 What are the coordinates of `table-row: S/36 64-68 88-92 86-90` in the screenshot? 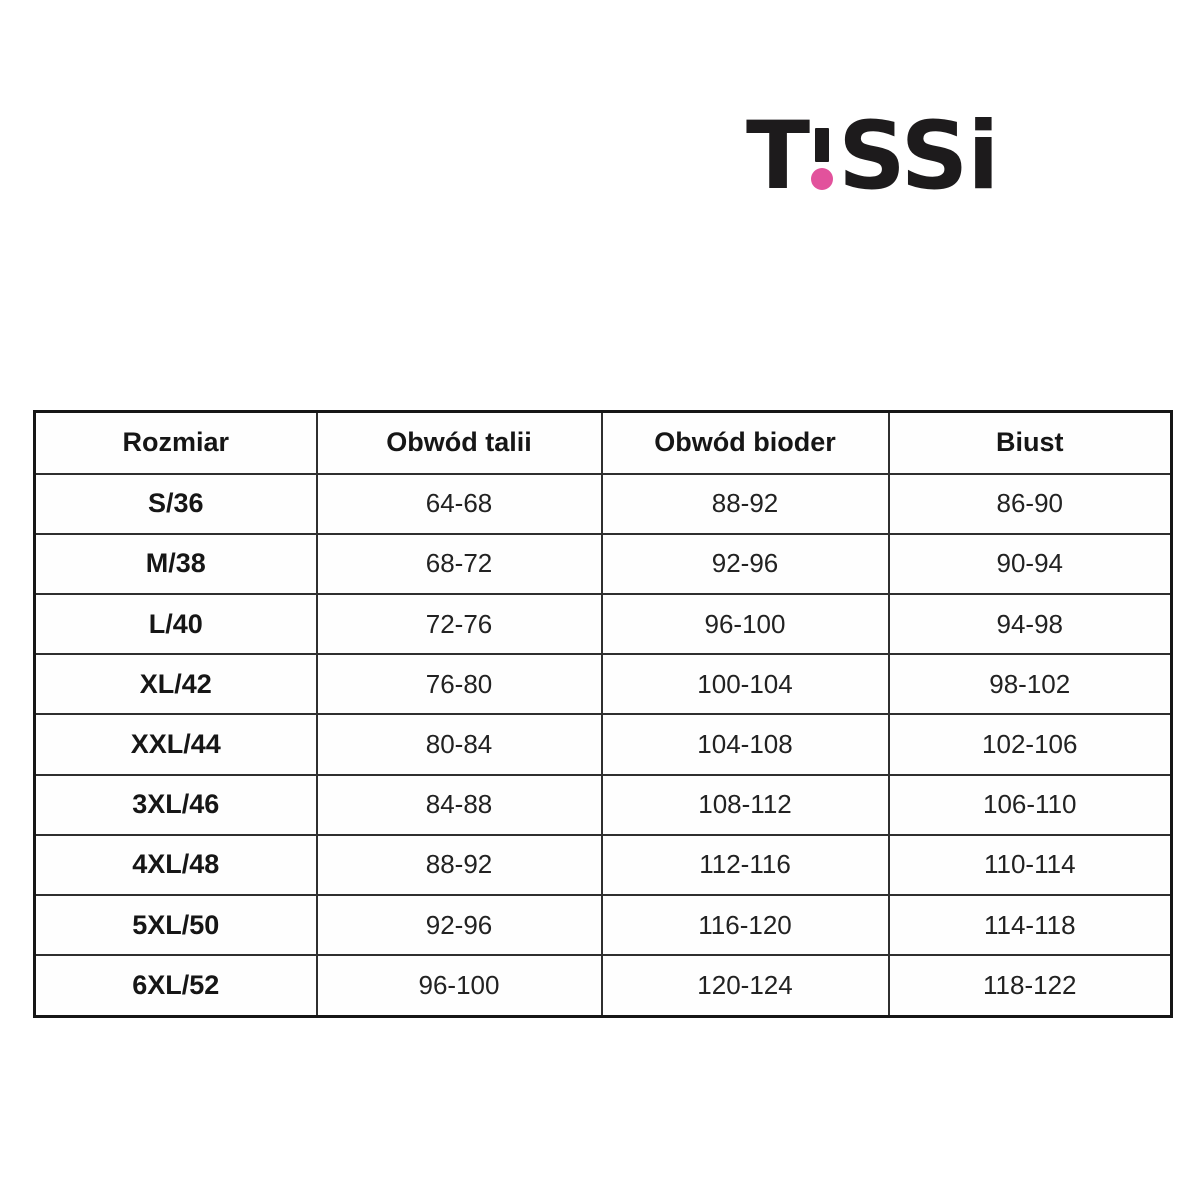 It's located at (603, 503).